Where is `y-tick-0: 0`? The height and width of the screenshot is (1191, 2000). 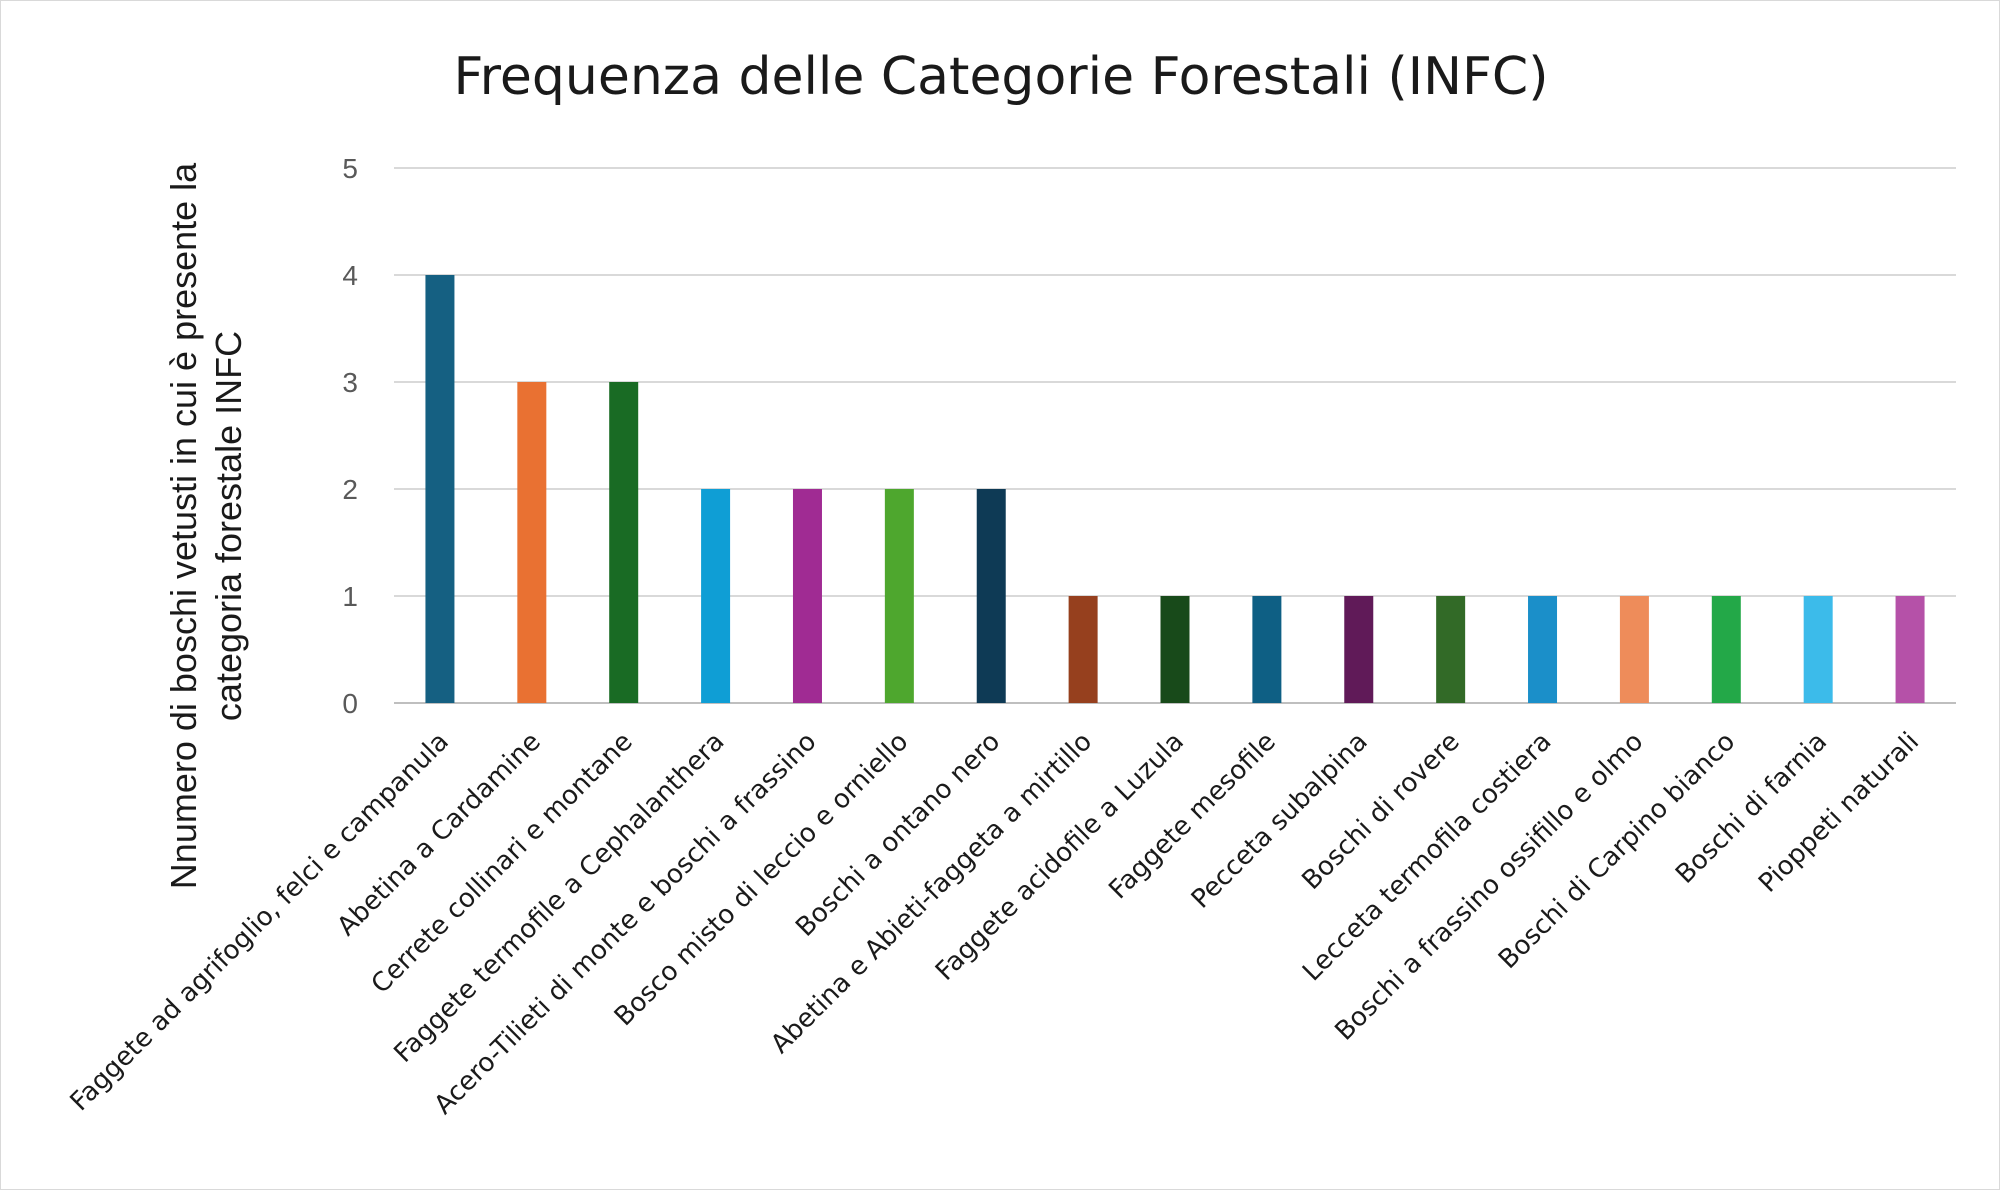
y-tick-0: 0 is located at coordinates (350, 703).